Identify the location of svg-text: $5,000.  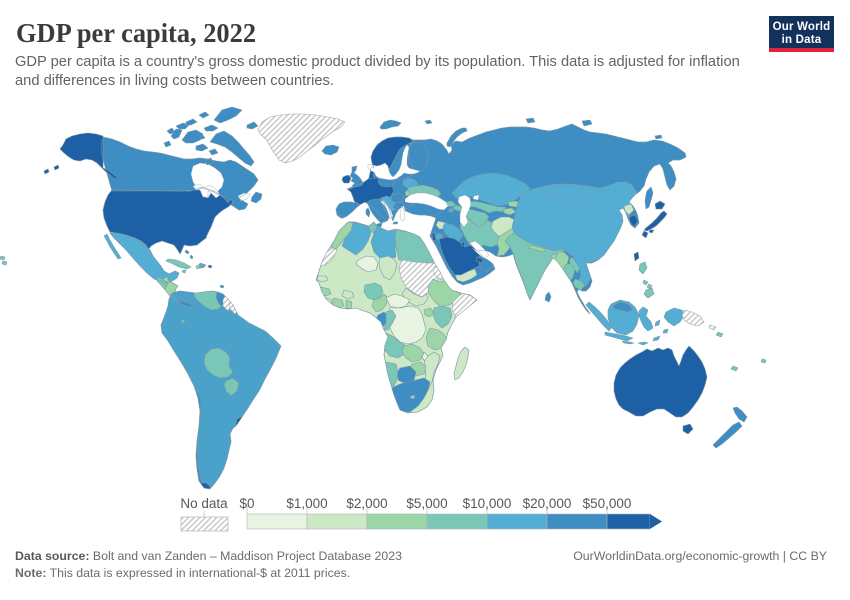
(426, 503).